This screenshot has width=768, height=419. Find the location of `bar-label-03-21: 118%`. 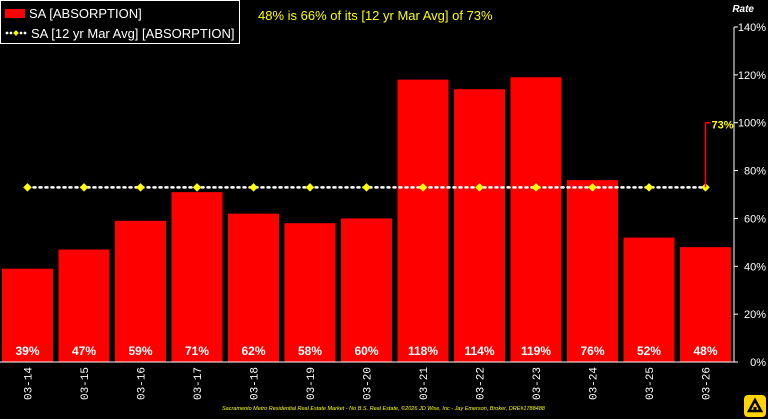

bar-label-03-21: 118% is located at coordinates (423, 351).